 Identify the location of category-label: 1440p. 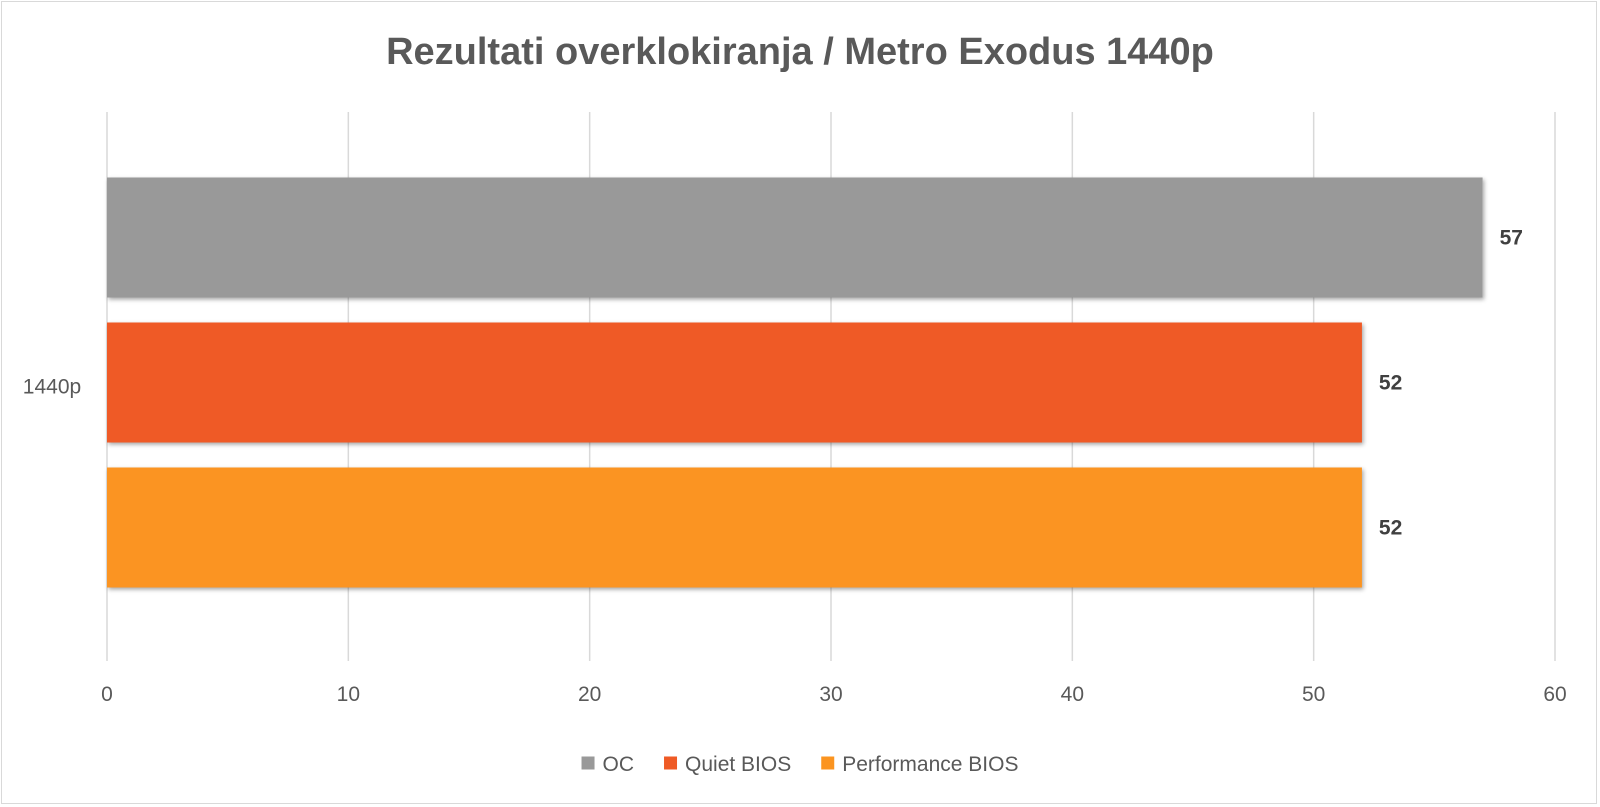
(52, 387).